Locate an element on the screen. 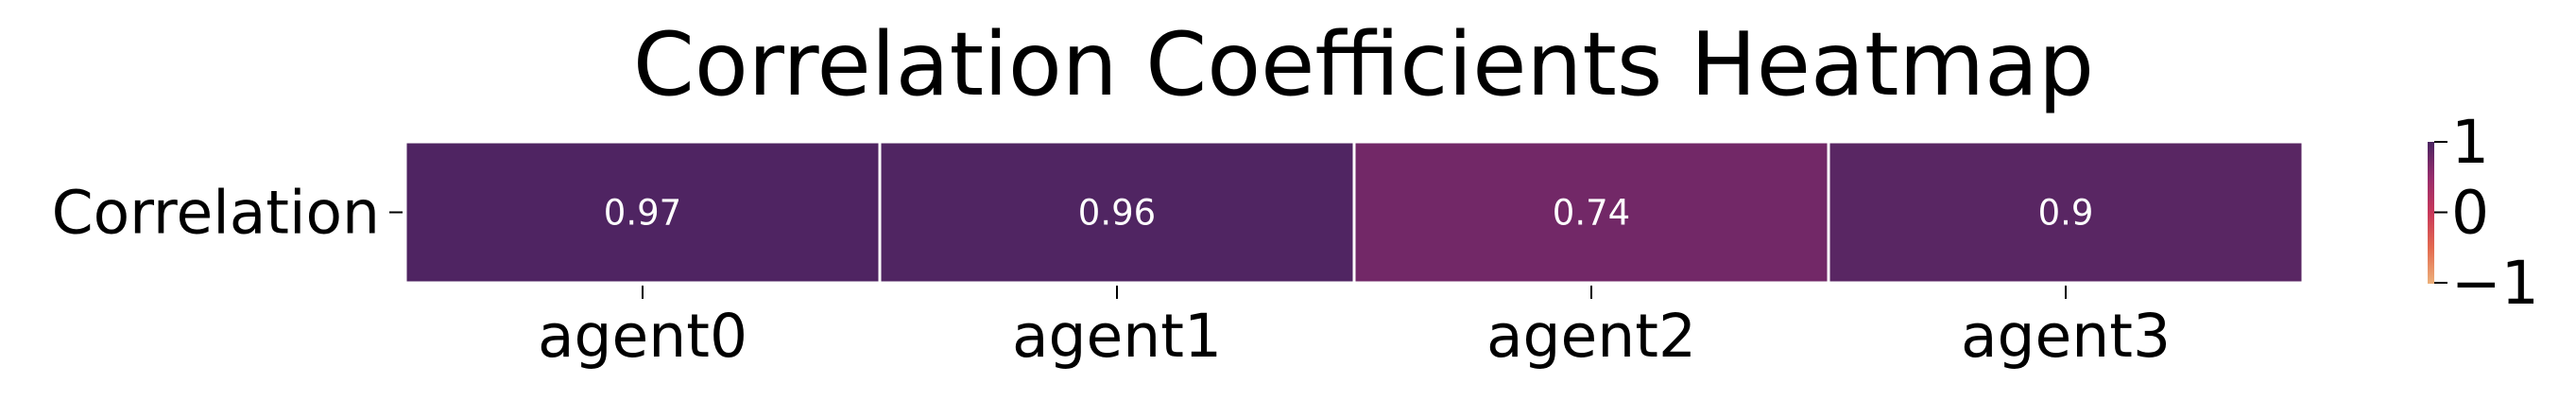  cell-value-label: 0.96 is located at coordinates (1117, 214).